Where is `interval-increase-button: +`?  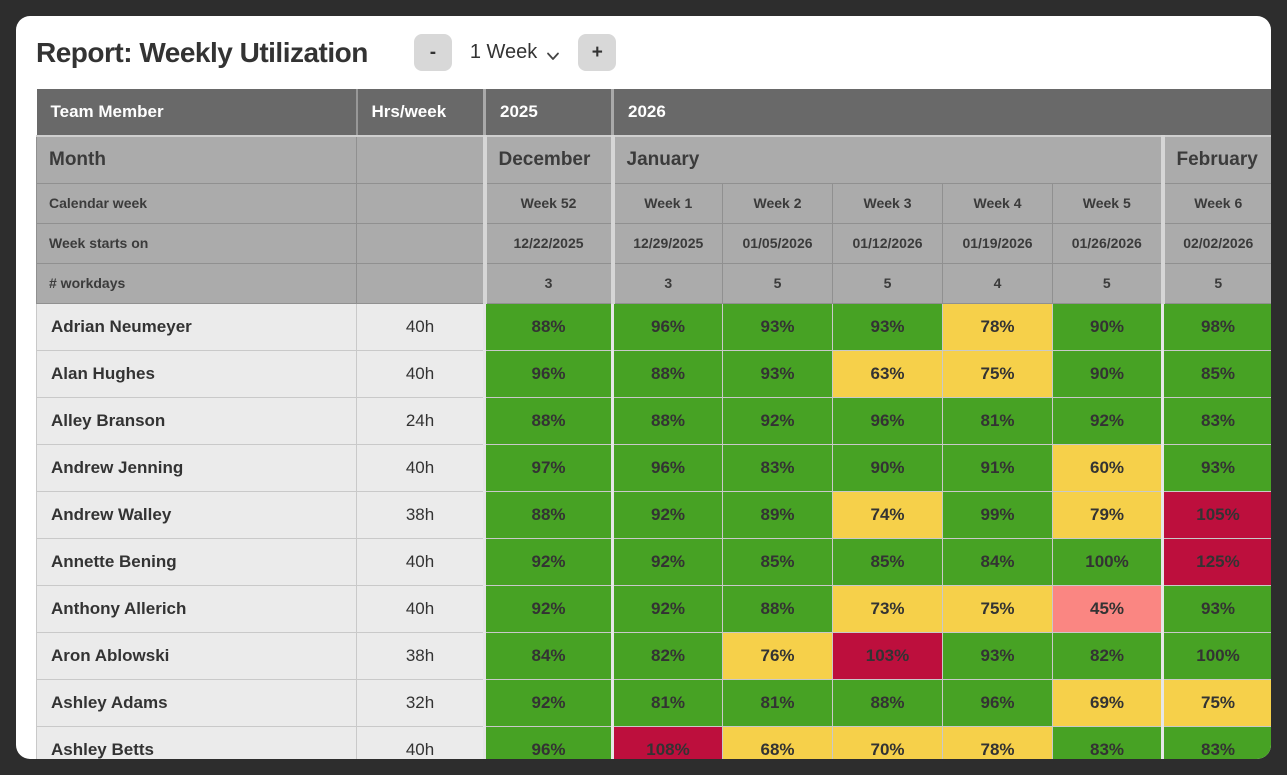 interval-increase-button: + is located at coordinates (597, 52).